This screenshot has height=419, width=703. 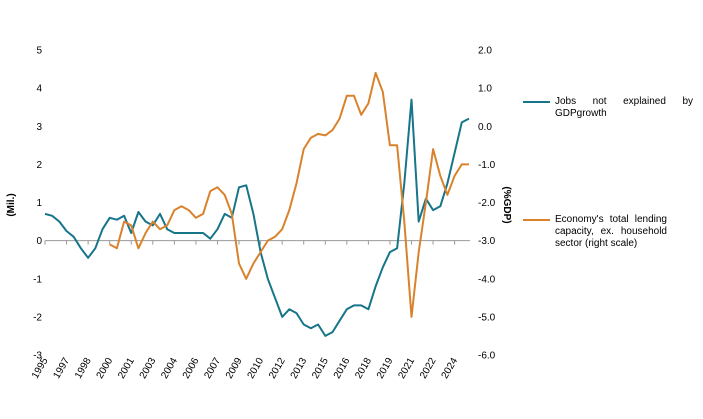 I want to click on y-tick-label: -3, so click(x=37, y=356).